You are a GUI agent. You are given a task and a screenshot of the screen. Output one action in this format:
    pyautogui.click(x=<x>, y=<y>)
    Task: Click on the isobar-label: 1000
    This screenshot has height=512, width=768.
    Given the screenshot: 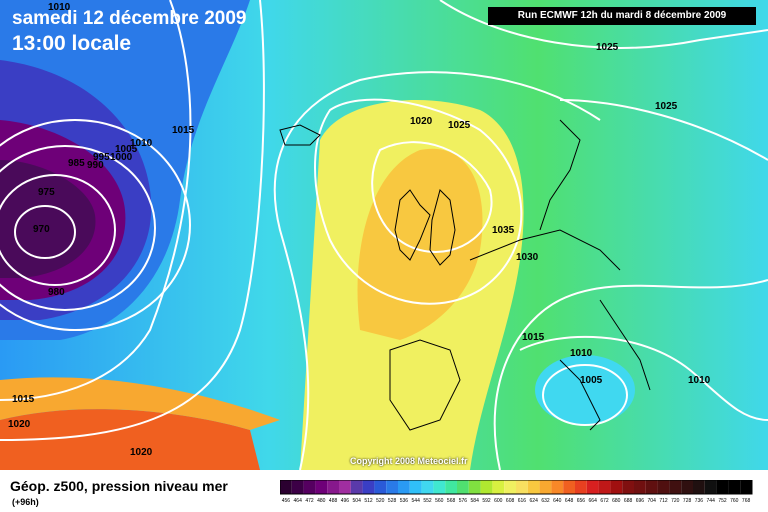 What is the action you would take?
    pyautogui.click(x=121, y=157)
    